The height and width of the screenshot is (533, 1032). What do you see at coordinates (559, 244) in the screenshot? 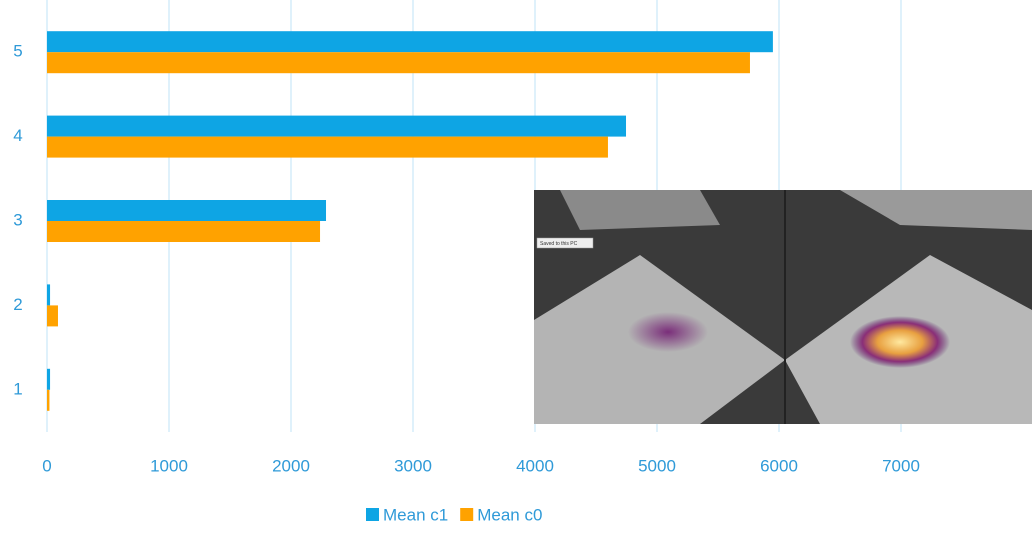
I see `image-tooltip-text: Saved to this PC` at bounding box center [559, 244].